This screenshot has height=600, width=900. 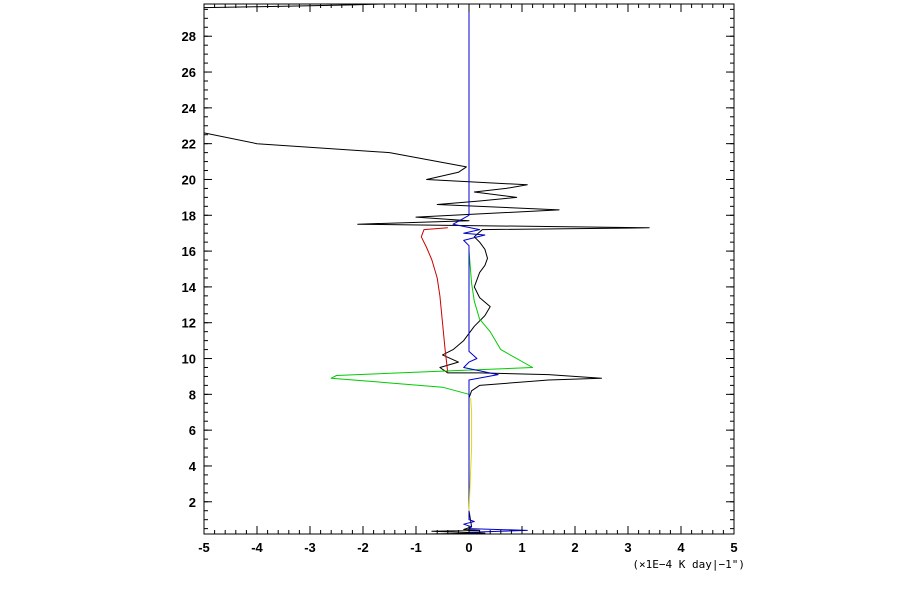 I want to click on y-tick-label: 26, so click(x=189, y=72).